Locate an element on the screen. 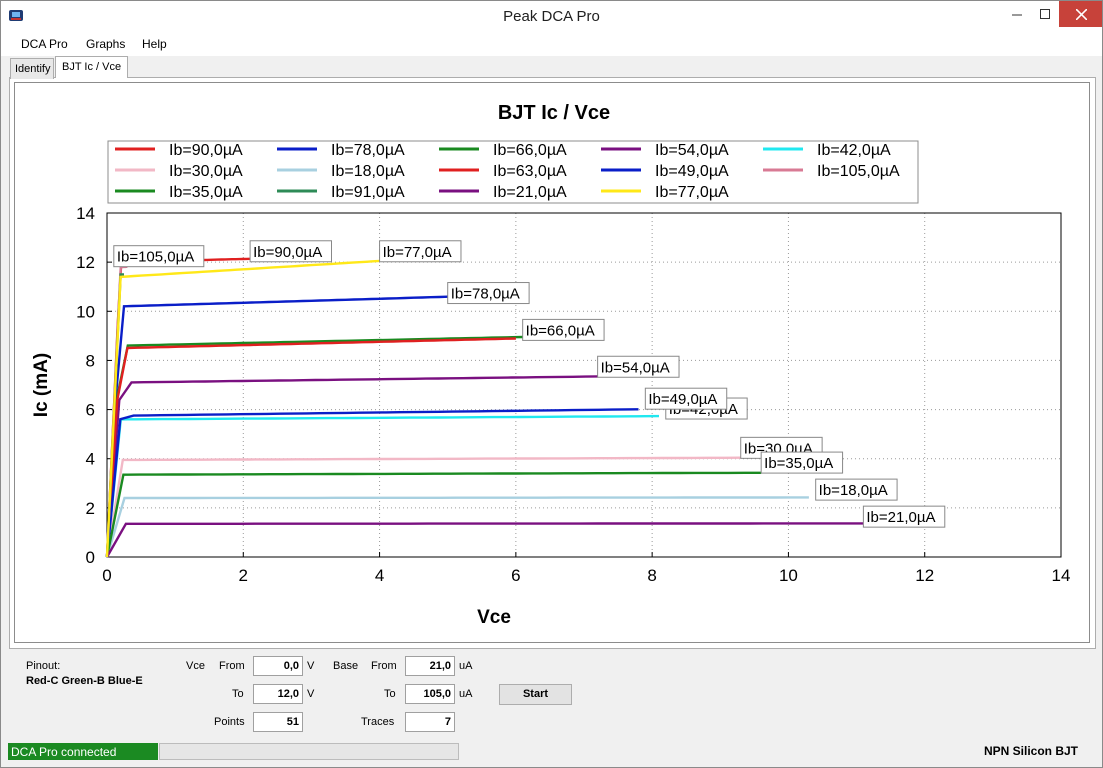  x-tick-label: 4 is located at coordinates (379, 575).